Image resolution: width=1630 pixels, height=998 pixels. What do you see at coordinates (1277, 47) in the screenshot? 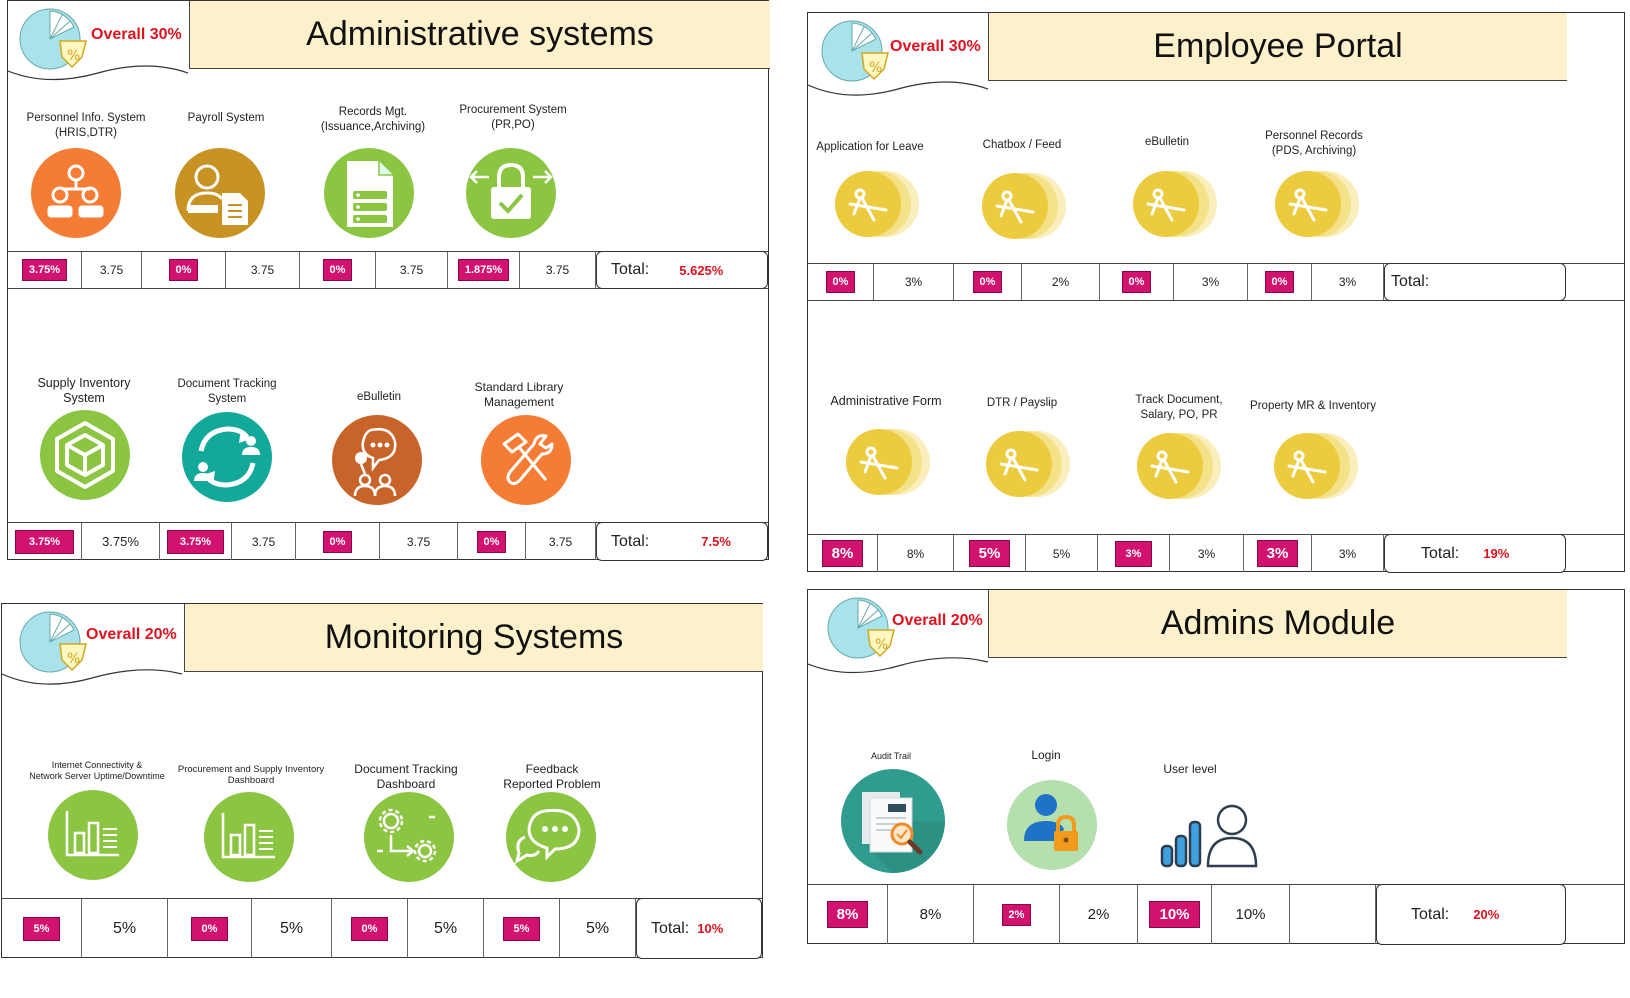
I see `panel-title: Employee Portal` at bounding box center [1277, 47].